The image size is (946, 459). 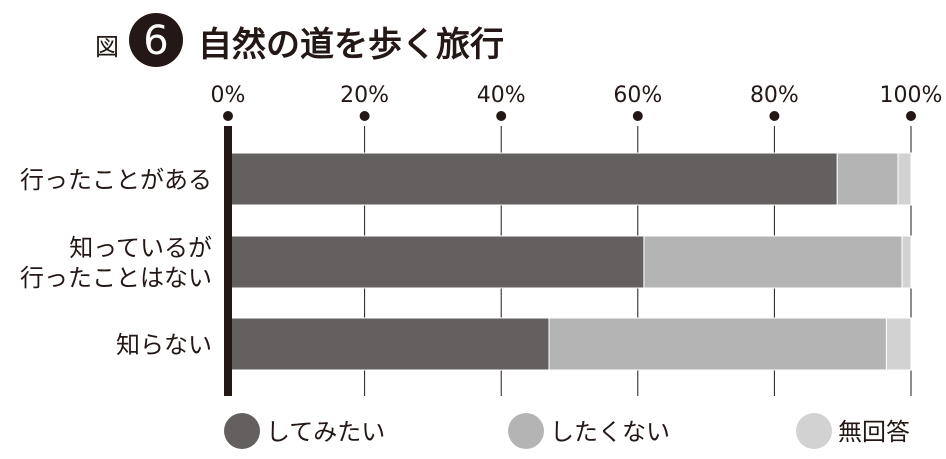 I want to click on y-axis-line, so click(x=228, y=261).